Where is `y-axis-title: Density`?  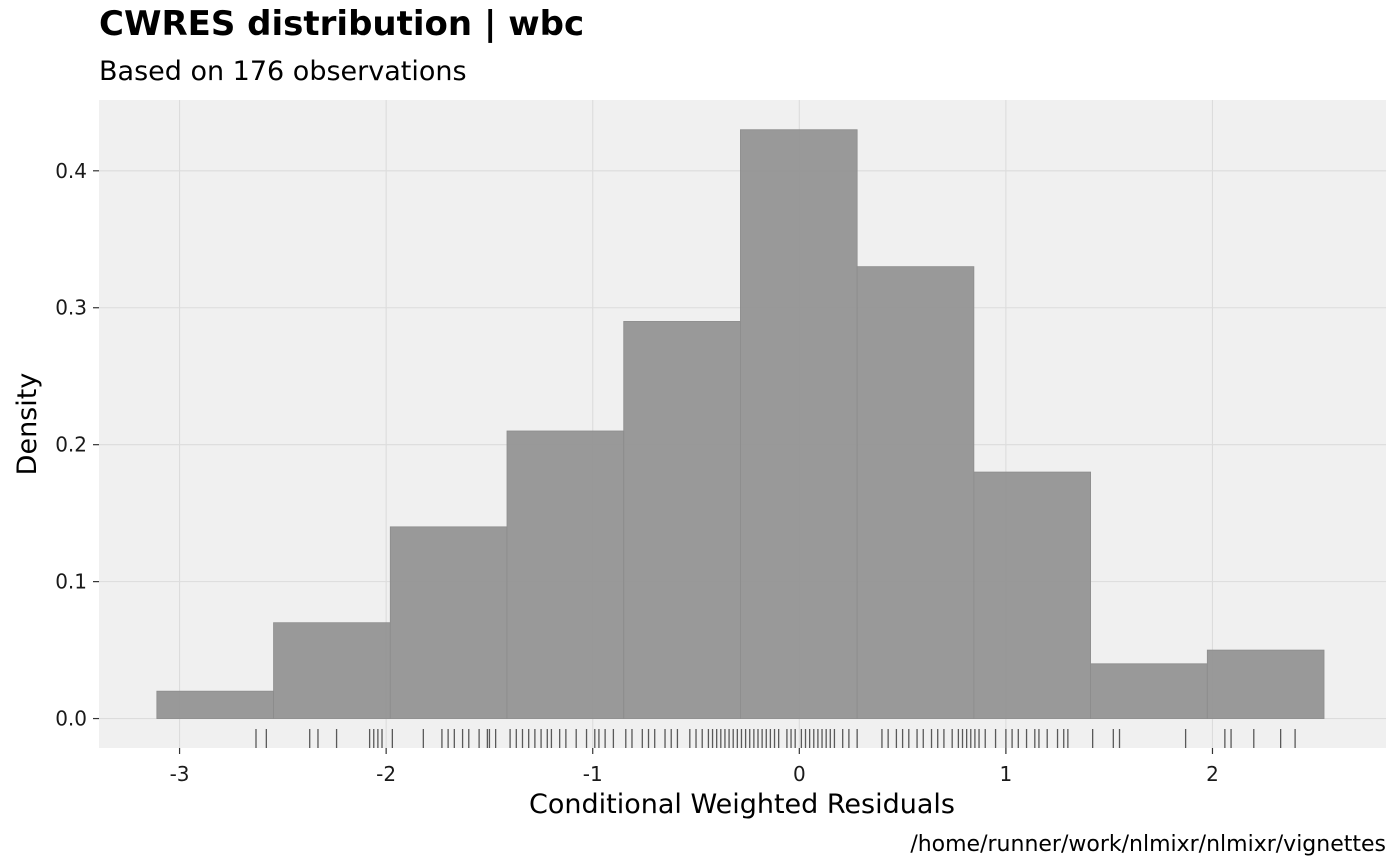
y-axis-title: Density is located at coordinates (27, 424).